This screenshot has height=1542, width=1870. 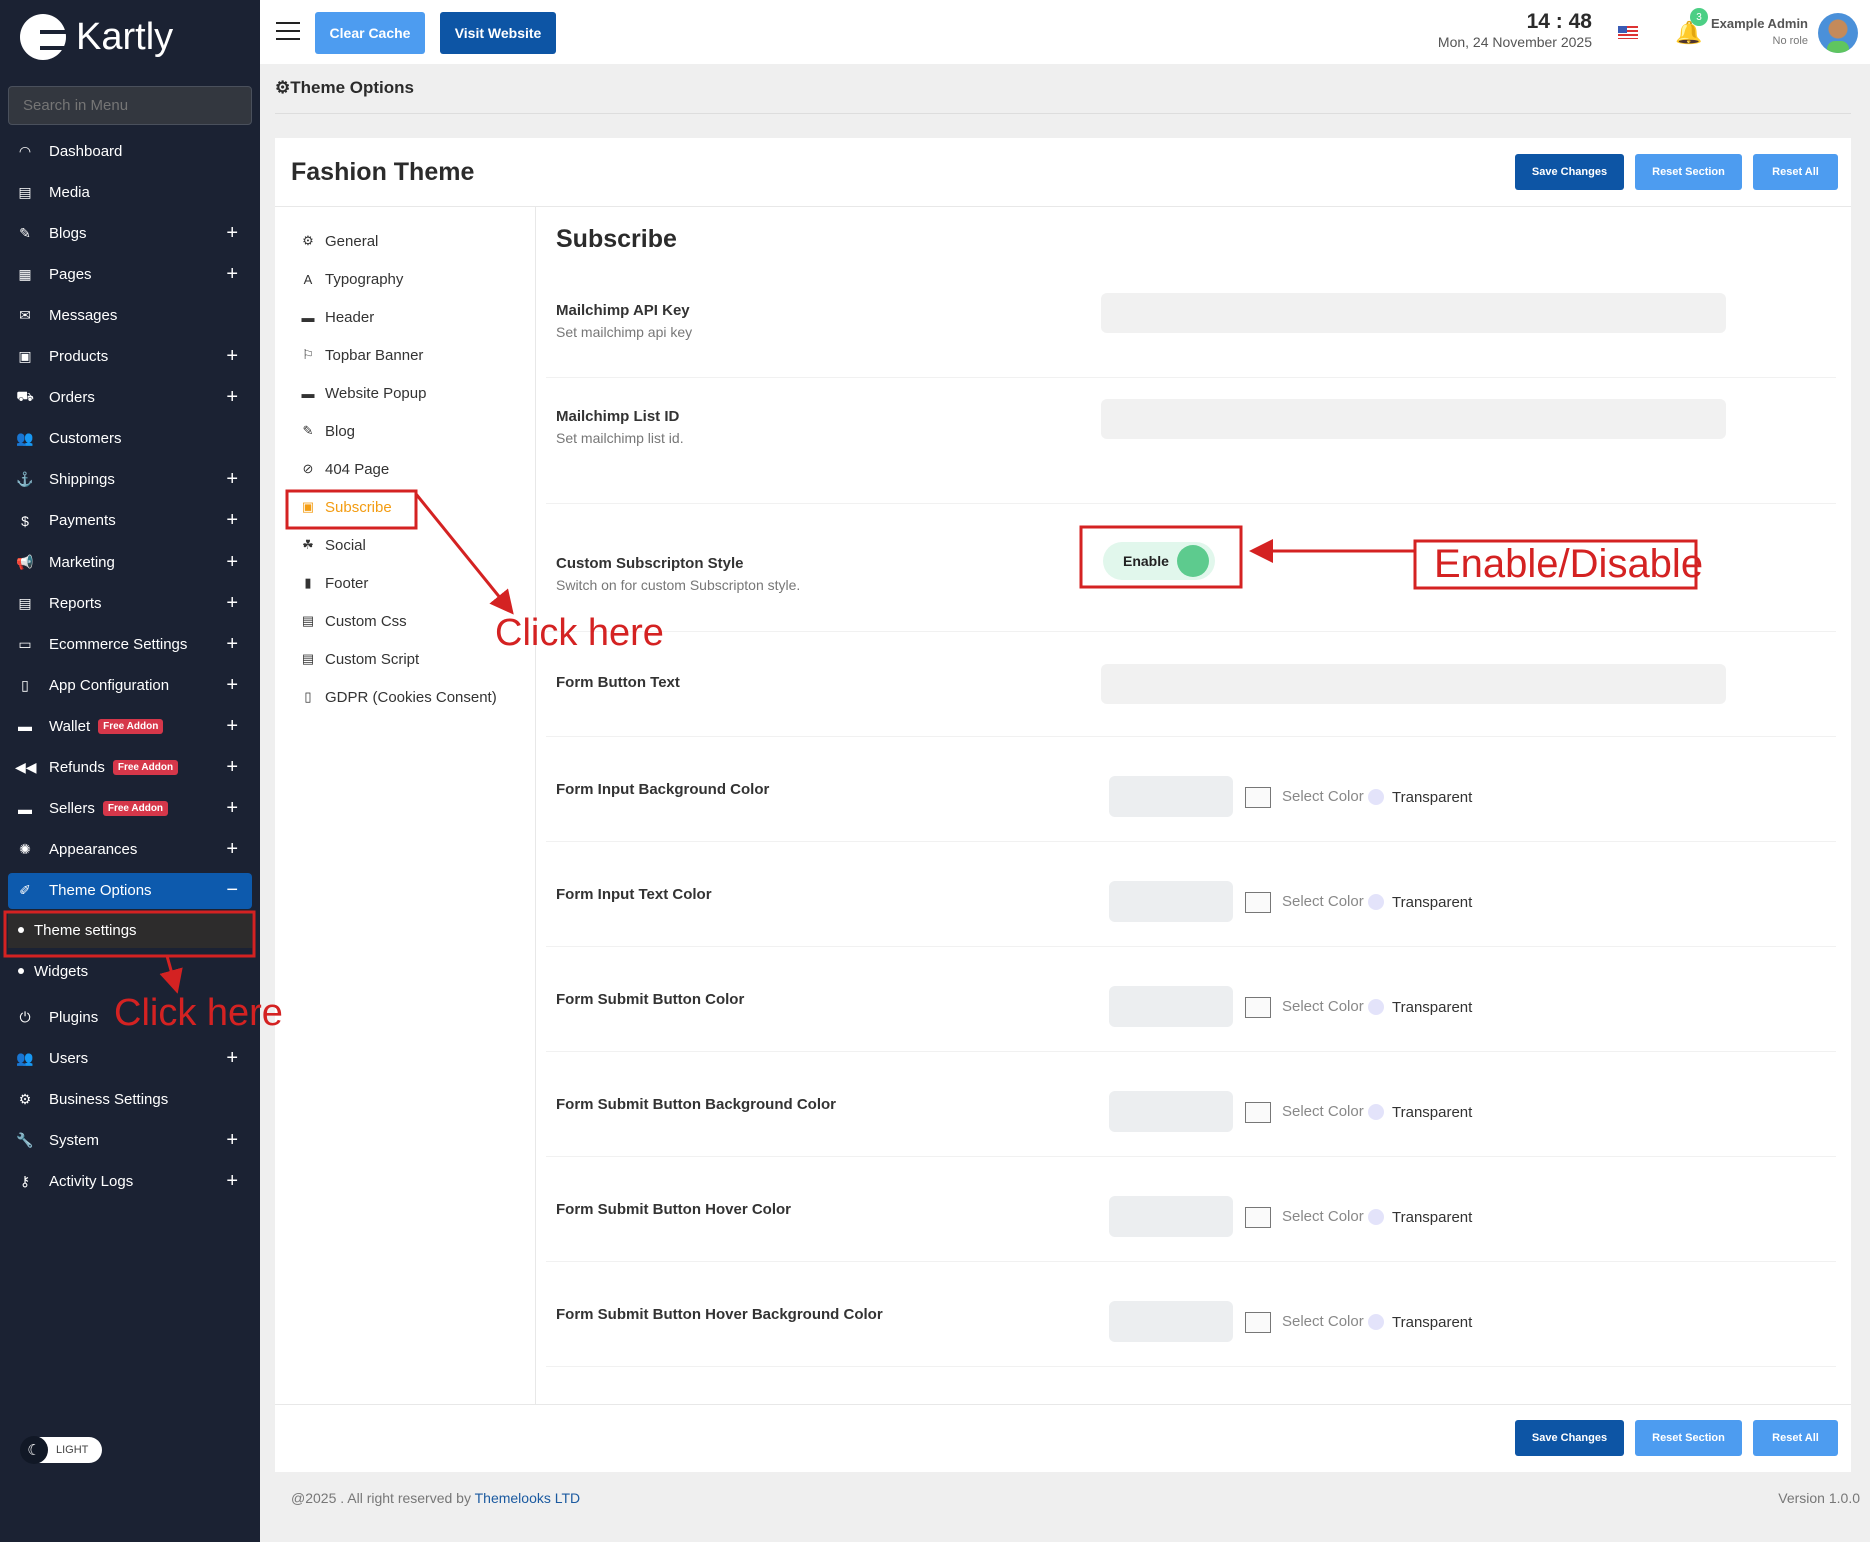 What do you see at coordinates (130, 930) in the screenshot?
I see `sidebar-subitem-theme-settings: Theme settings` at bounding box center [130, 930].